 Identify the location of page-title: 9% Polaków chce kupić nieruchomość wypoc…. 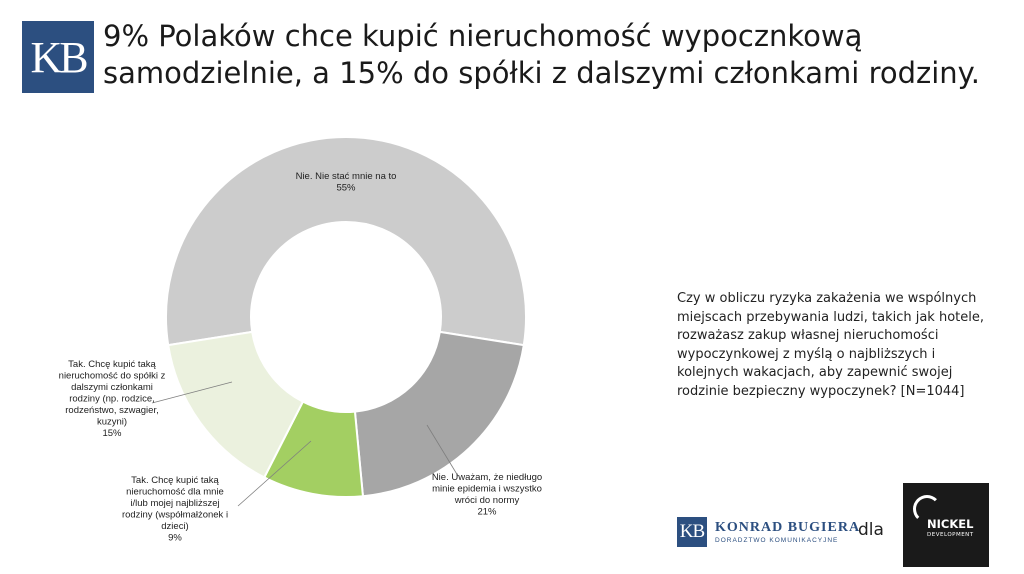
(553, 55).